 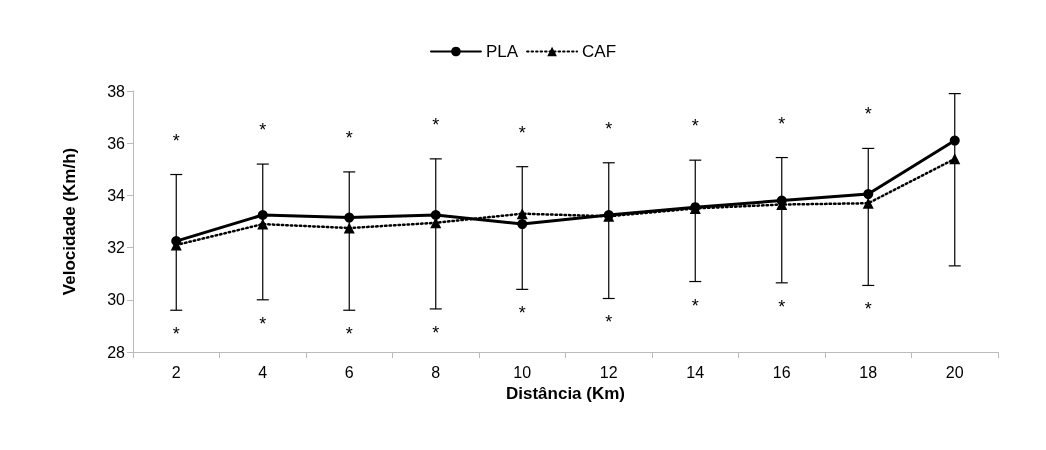 What do you see at coordinates (954, 372) in the screenshot?
I see `x-tick-label: 20` at bounding box center [954, 372].